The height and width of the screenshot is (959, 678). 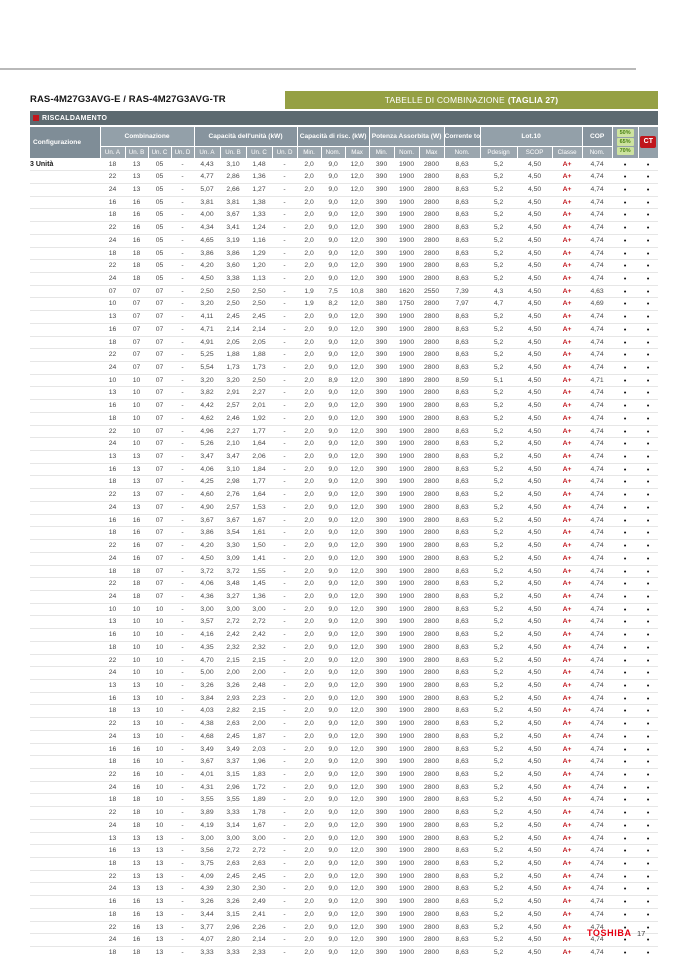 I want to click on value-cell: 05, so click(x=159, y=279).